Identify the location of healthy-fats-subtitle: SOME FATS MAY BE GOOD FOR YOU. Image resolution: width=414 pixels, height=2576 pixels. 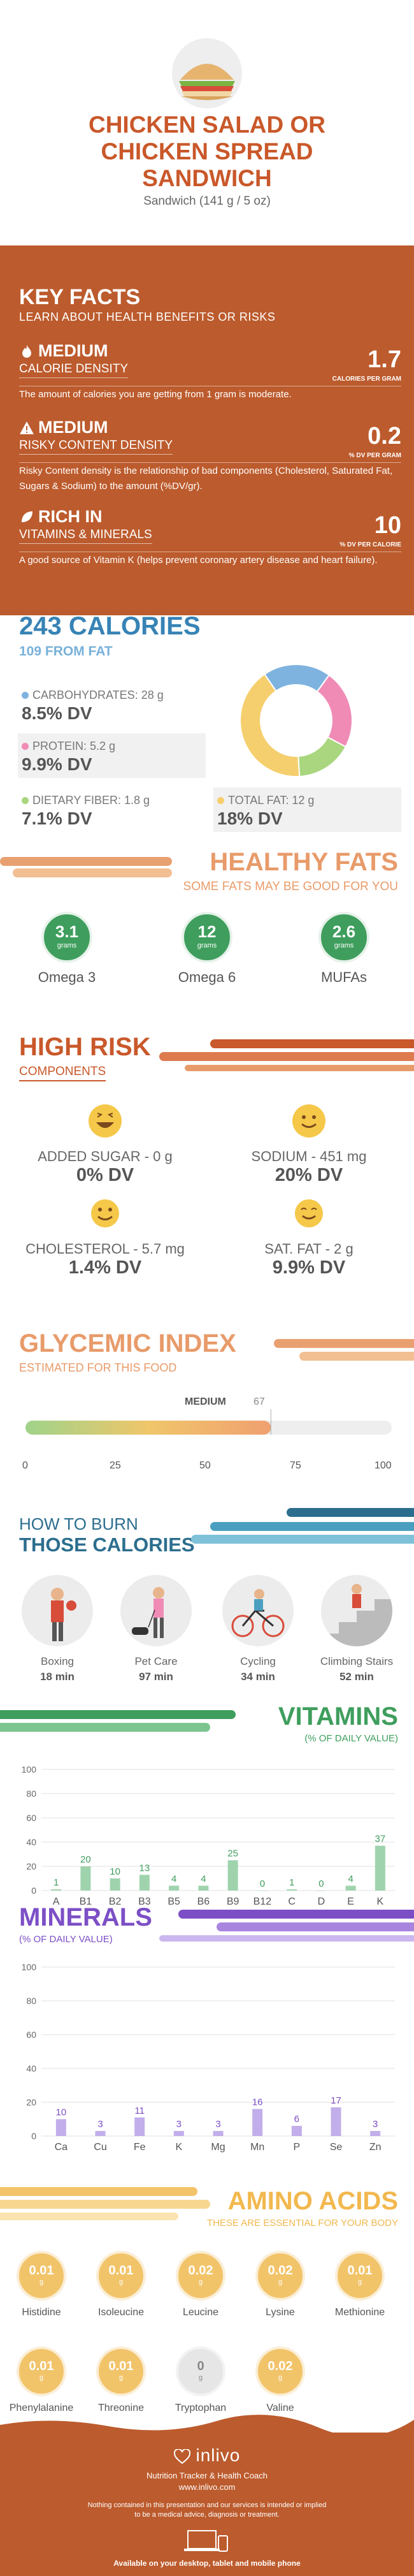
(290, 886).